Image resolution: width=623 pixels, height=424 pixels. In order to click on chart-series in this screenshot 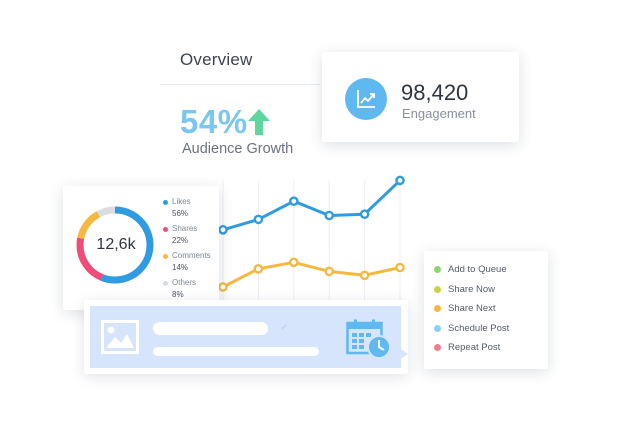, I will do `click(311, 233)`.